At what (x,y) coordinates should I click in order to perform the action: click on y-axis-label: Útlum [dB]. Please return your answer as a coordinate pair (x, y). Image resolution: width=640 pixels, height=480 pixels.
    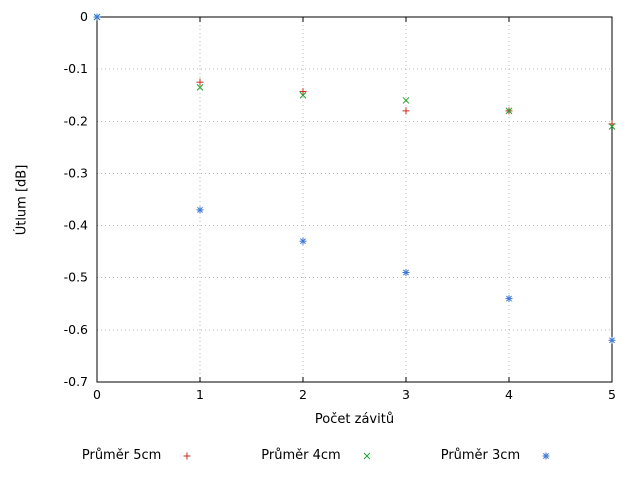
    Looking at the image, I should click on (22, 200).